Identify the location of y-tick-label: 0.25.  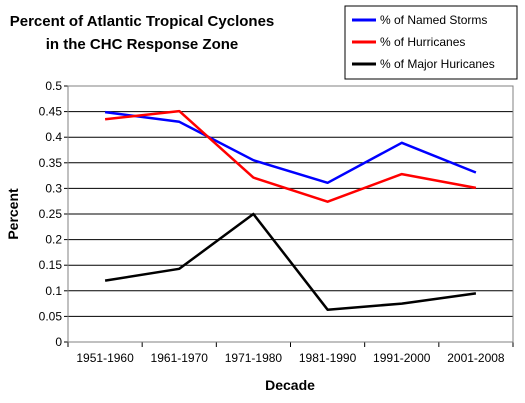
(51, 214).